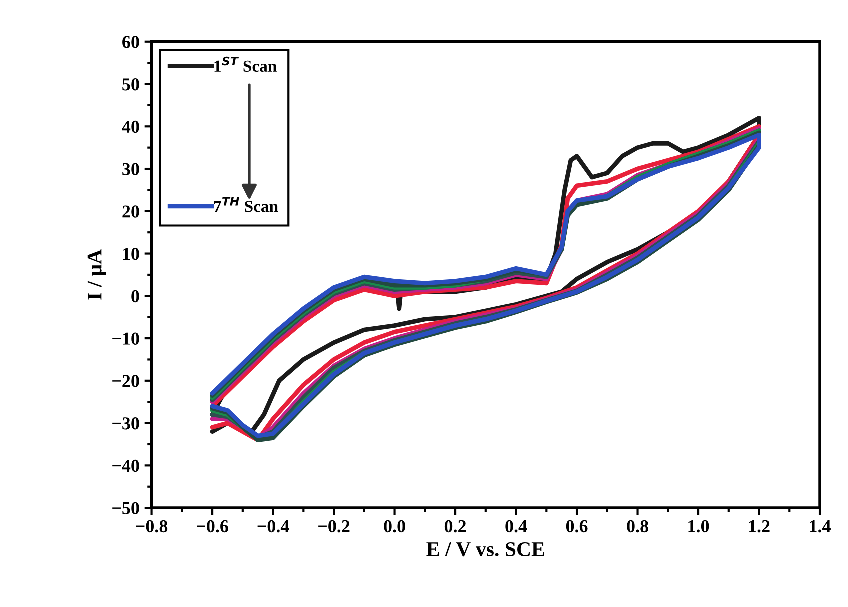 The width and height of the screenshot is (848, 607). What do you see at coordinates (820, 526) in the screenshot?
I see `x-tick-label: 1.4` at bounding box center [820, 526].